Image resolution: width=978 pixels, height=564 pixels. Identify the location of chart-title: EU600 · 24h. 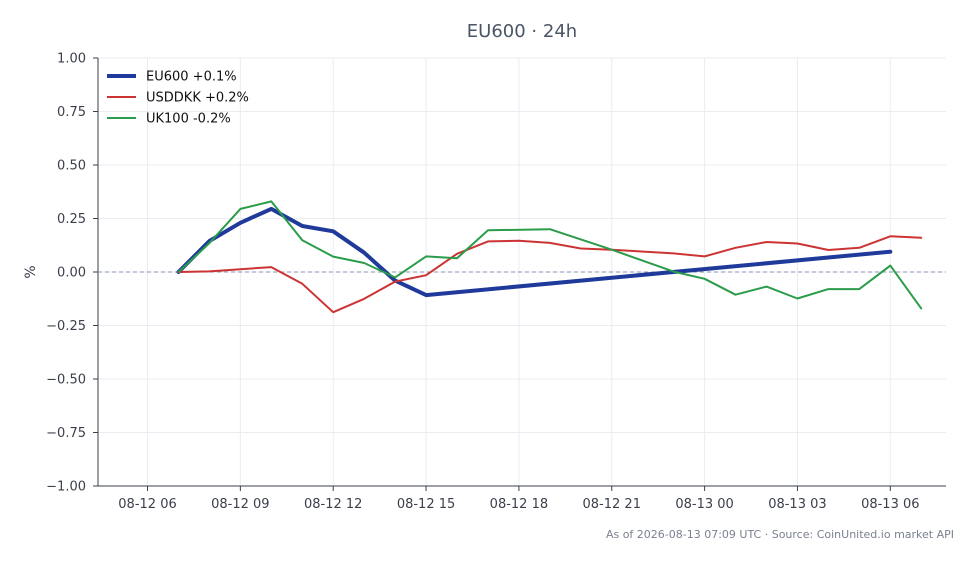
(522, 31).